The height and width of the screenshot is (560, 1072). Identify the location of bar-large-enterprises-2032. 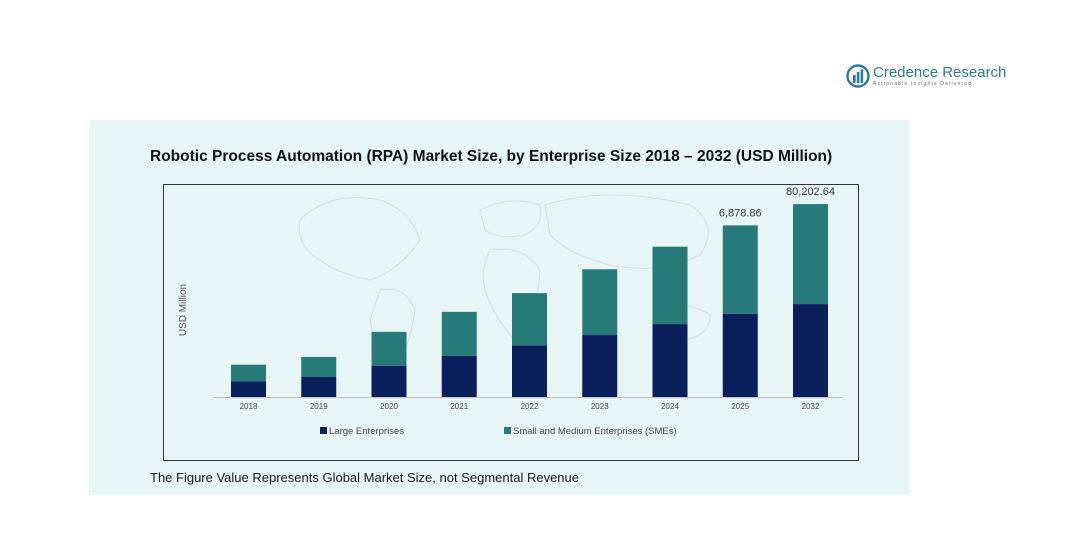
(810, 350).